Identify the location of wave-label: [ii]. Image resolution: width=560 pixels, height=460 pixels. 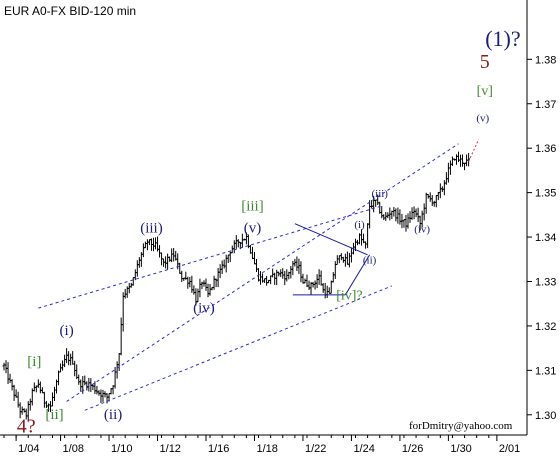
(54, 415).